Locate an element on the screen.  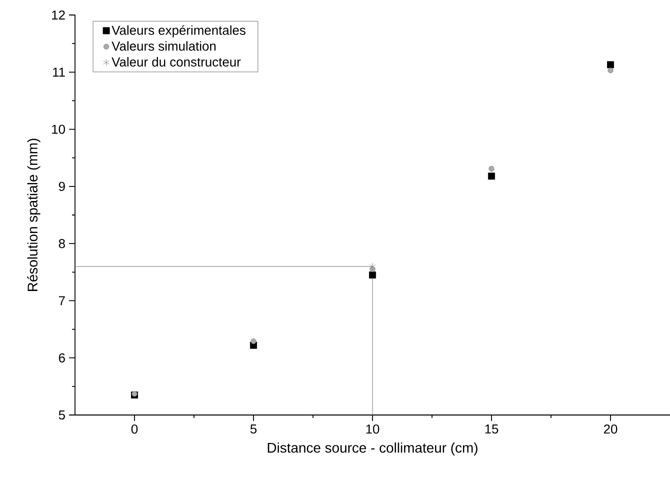
x-tick-label: 20 is located at coordinates (611, 429).